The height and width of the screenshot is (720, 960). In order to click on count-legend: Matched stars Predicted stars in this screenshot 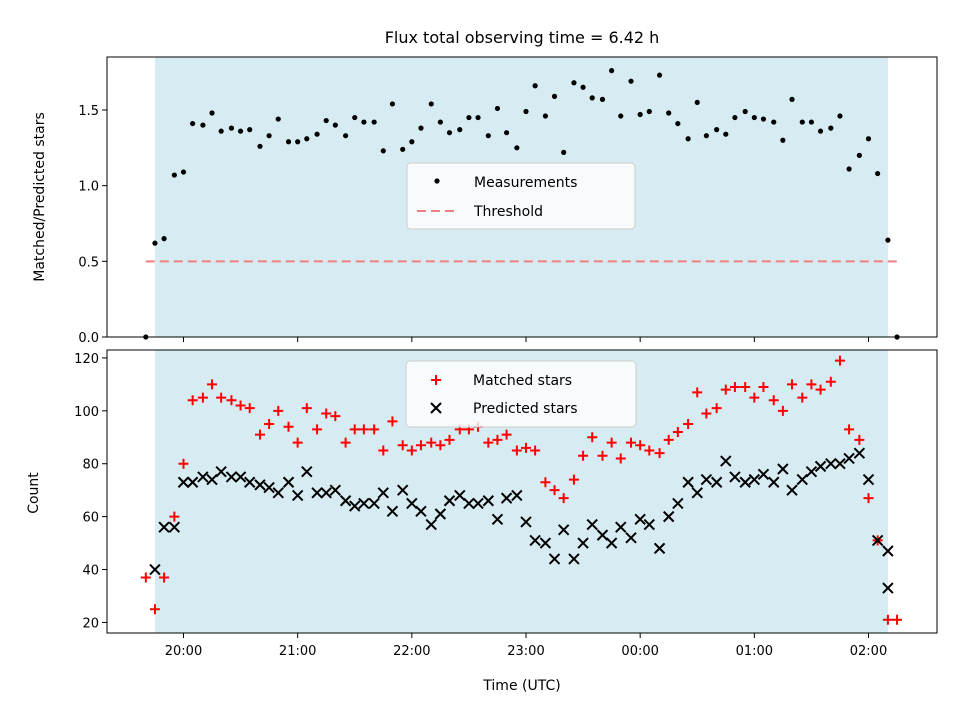, I will do `click(521, 394)`.